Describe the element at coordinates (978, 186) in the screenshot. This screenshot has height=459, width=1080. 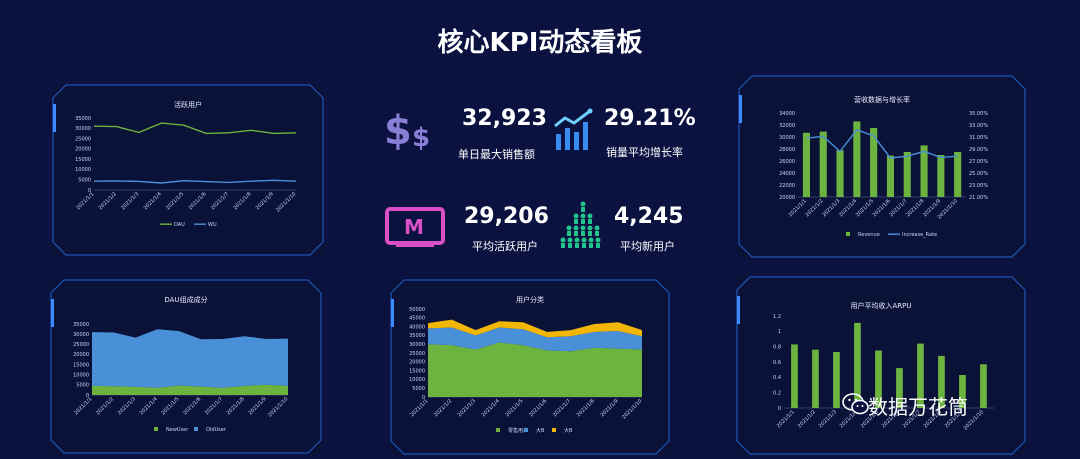
I see `y2-tick-label: 23.00%` at that location.